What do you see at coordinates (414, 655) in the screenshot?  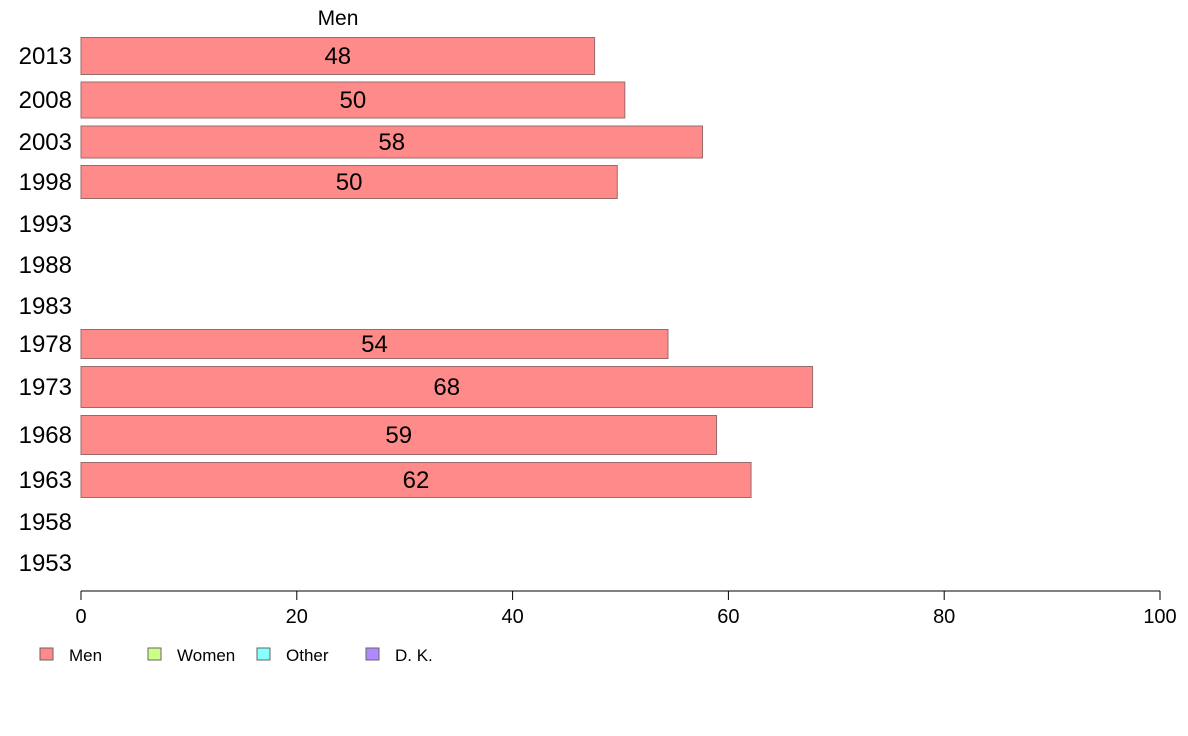 I see `legend-label: D. K.` at bounding box center [414, 655].